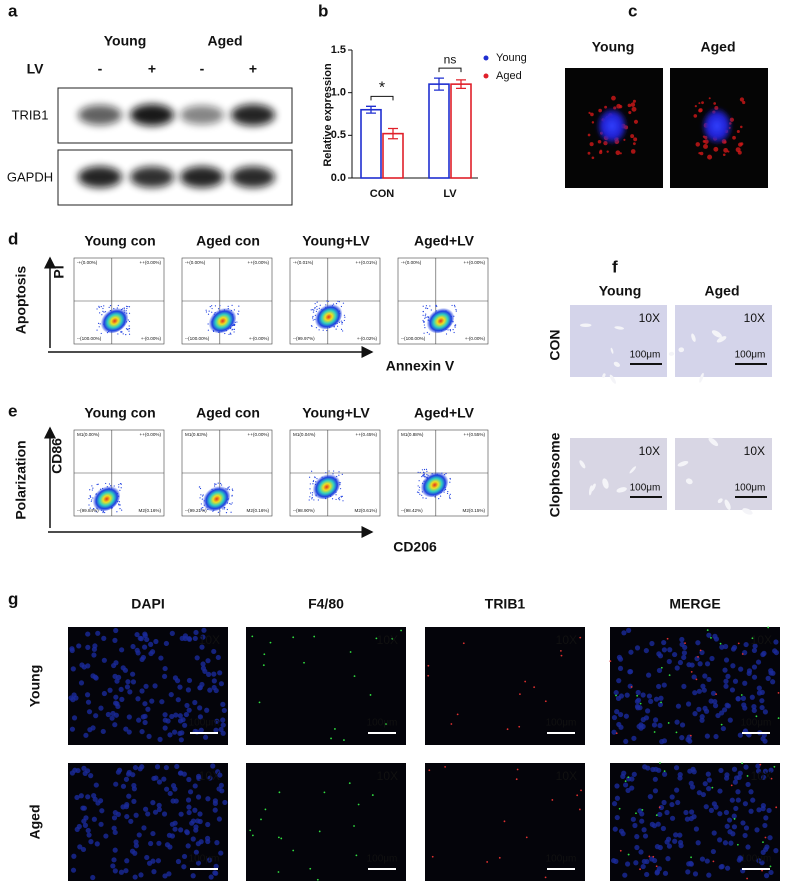 The width and height of the screenshot is (800, 889). What do you see at coordinates (147, 604) in the screenshot?
I see `column-label: DAPI` at bounding box center [147, 604].